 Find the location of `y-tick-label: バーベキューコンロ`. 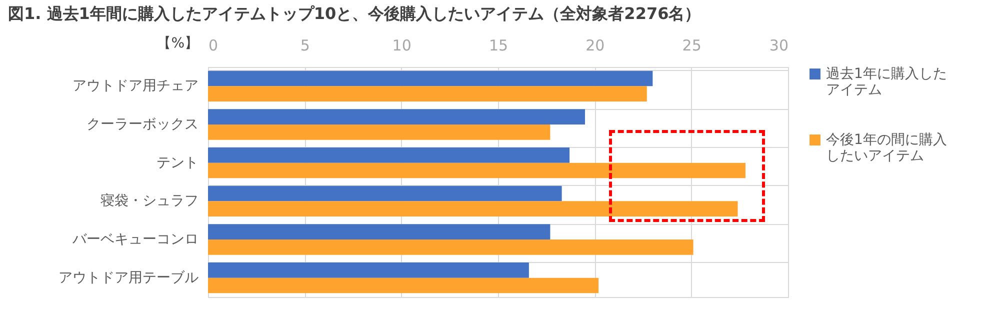

y-tick-label: バーベキューコンロ is located at coordinates (135, 240).